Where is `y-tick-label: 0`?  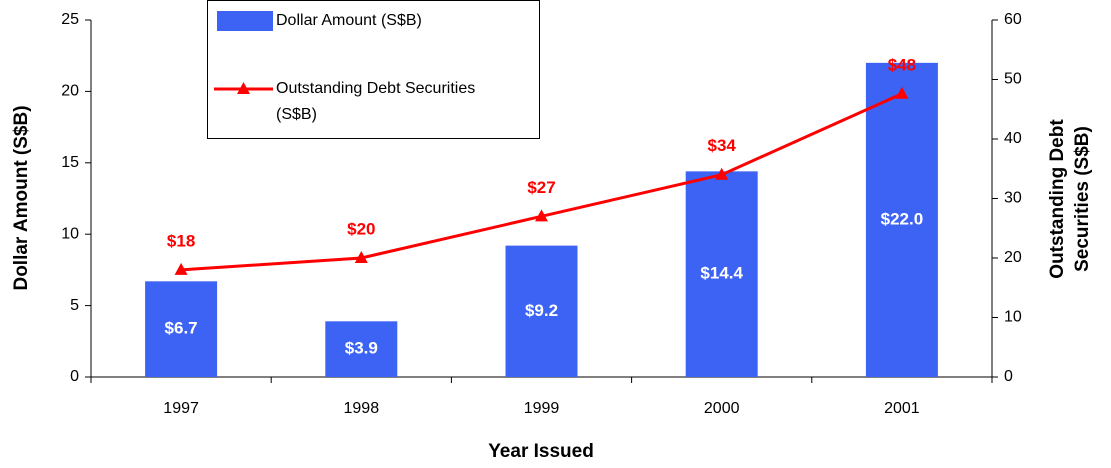 y-tick-label: 0 is located at coordinates (74, 376).